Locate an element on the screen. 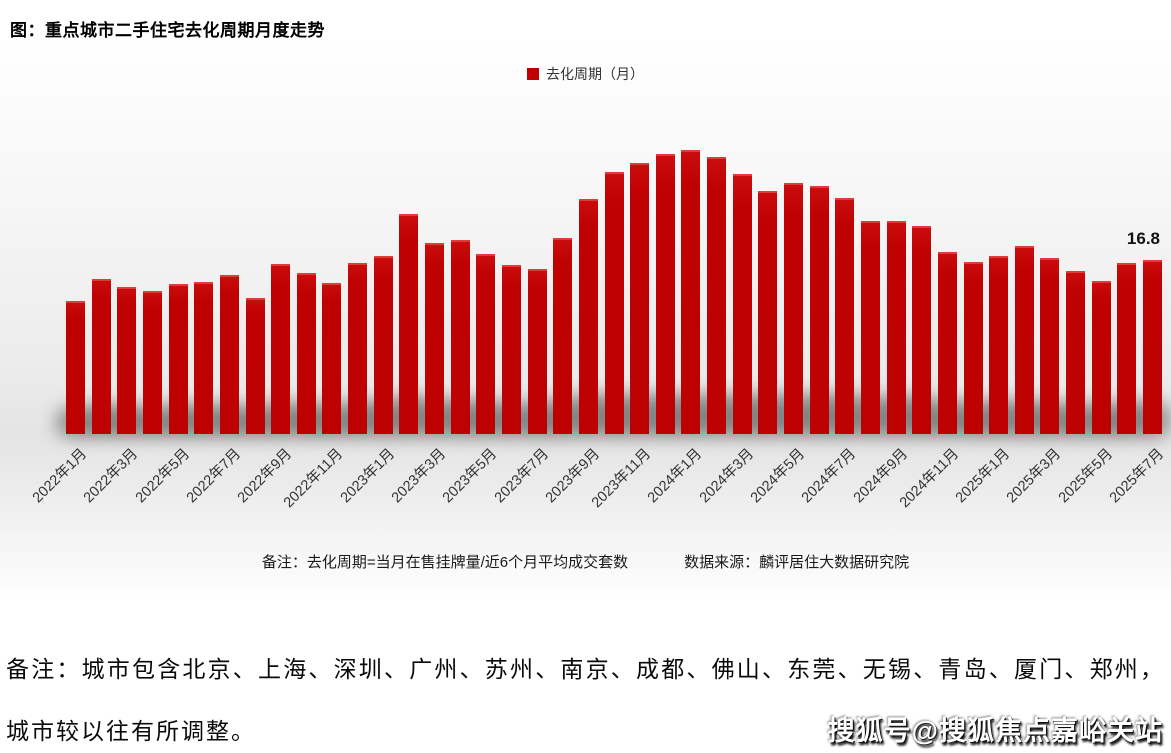  bar-2024年7月 is located at coordinates (844, 294).